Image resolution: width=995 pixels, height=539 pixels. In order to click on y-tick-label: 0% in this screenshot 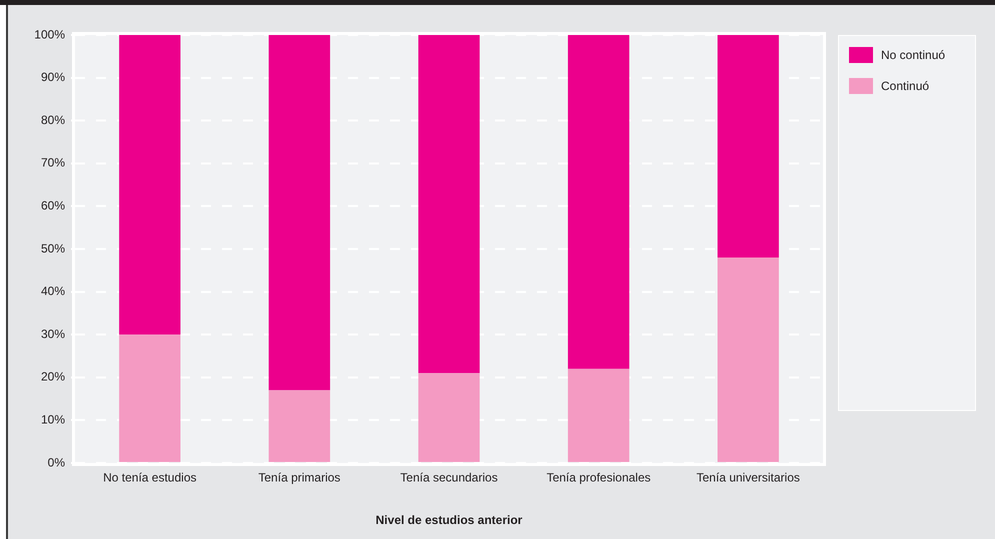, I will do `click(57, 462)`.